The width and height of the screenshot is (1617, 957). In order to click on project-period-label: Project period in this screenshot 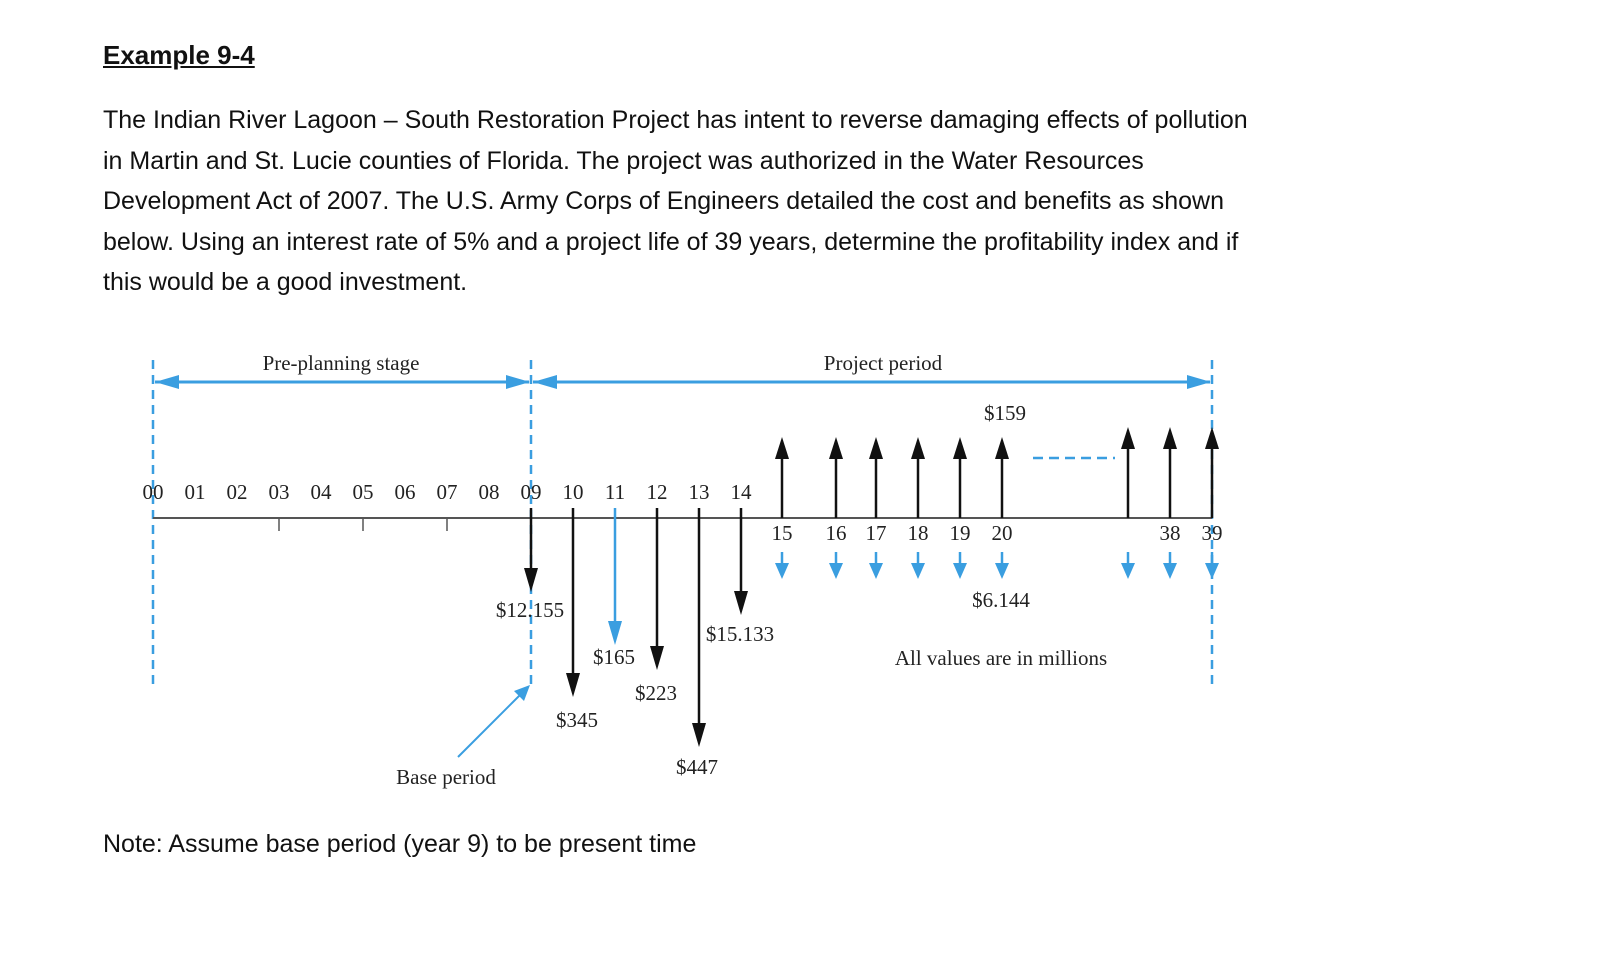, I will do `click(883, 363)`.